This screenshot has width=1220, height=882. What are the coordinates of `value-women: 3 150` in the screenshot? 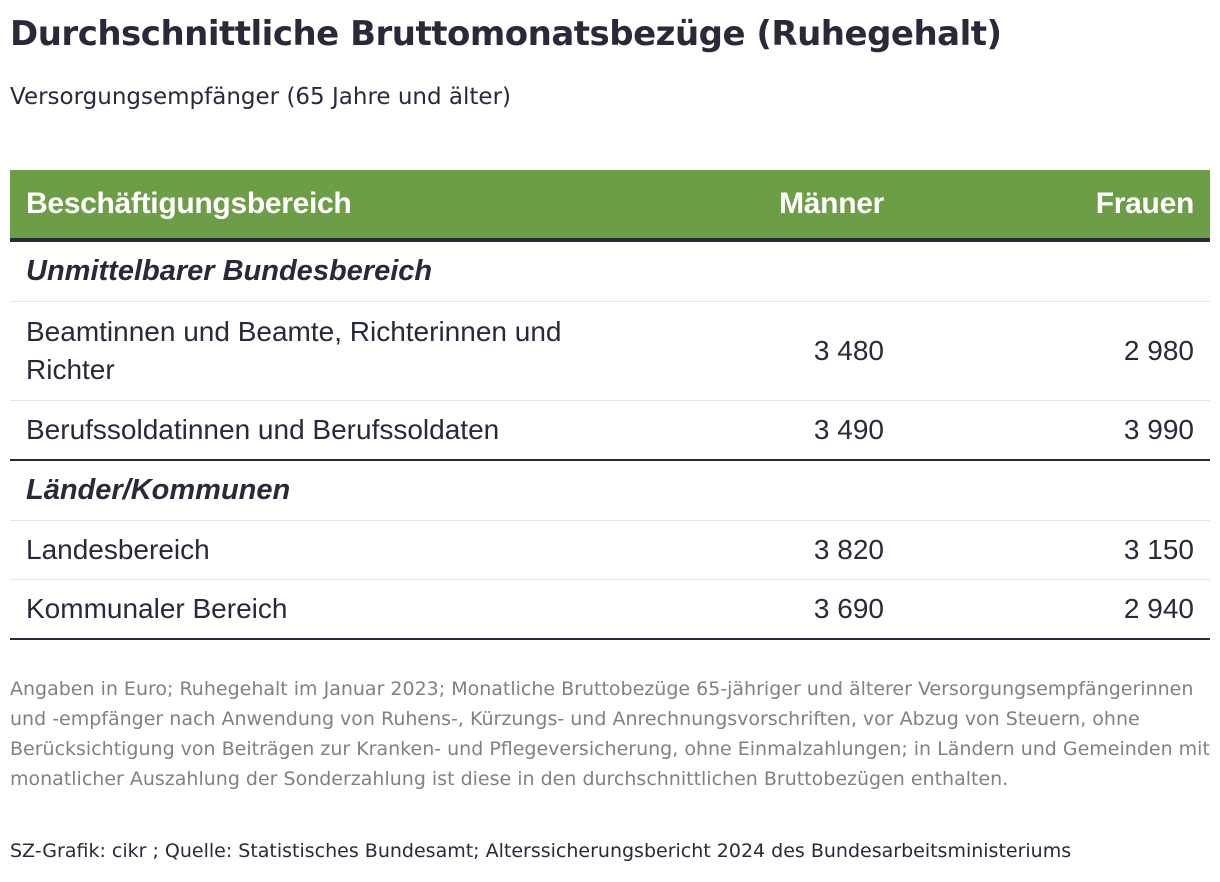 It's located at (1055, 550).